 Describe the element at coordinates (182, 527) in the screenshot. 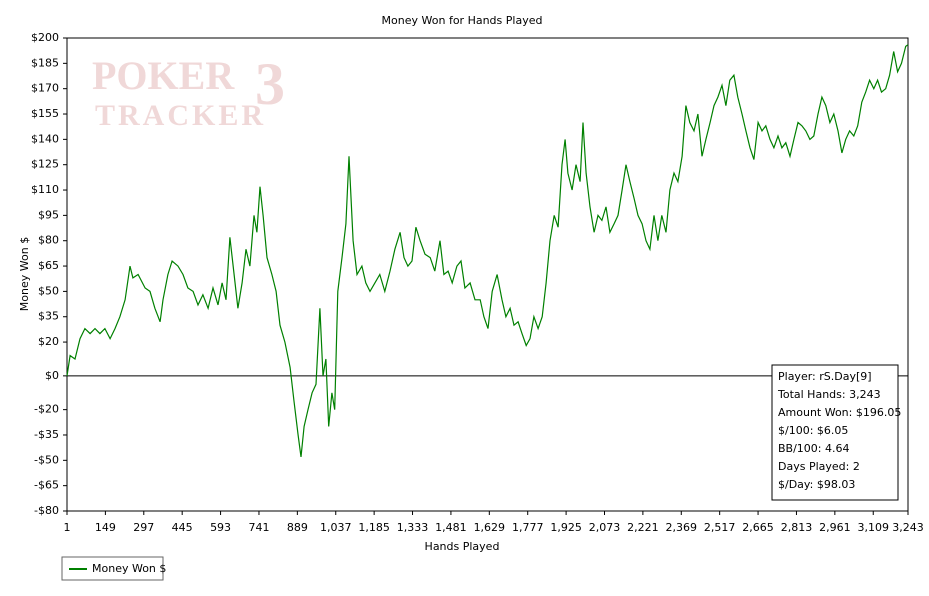

I see `x-tick-label: 445` at that location.